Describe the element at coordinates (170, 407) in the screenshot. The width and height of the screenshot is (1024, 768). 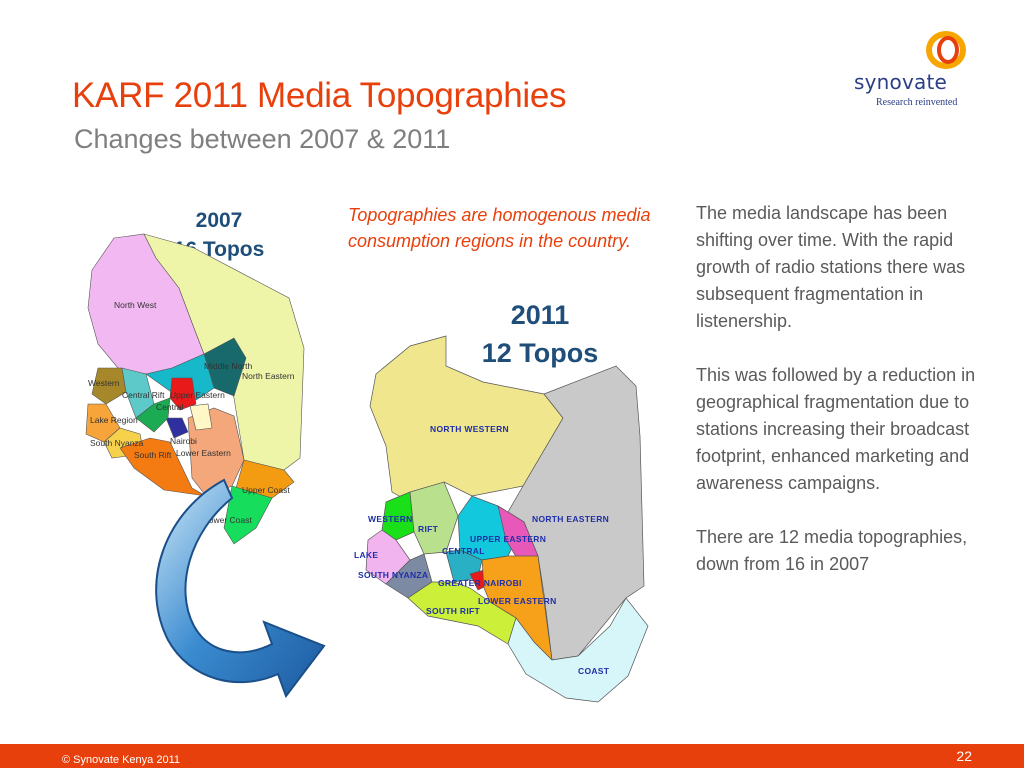
I see `label-central: Central` at that location.